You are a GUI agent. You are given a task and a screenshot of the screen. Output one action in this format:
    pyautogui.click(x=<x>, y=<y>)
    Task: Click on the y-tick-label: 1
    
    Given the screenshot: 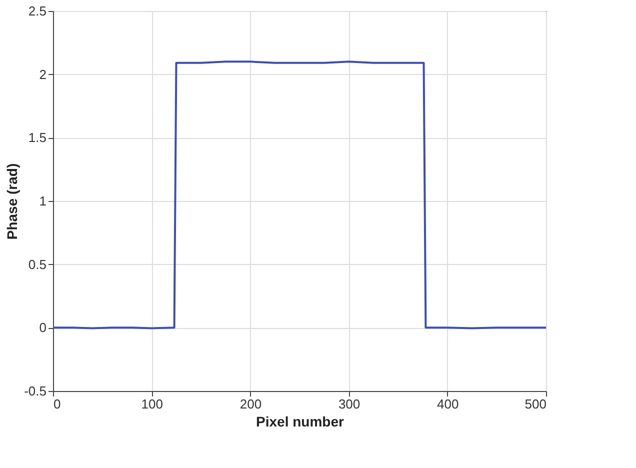 What is the action you would take?
    pyautogui.click(x=42, y=201)
    